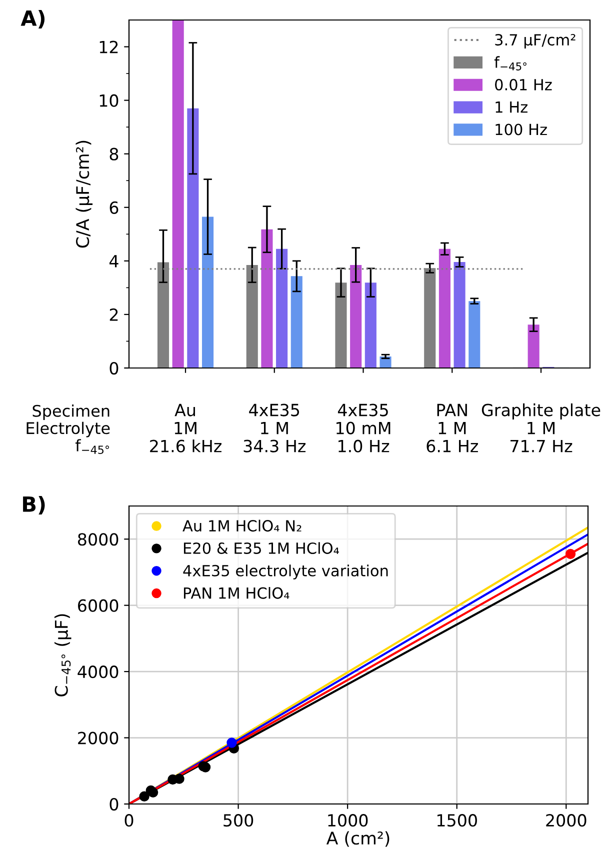 This screenshot has height=851, width=616. Describe the element at coordinates (84, 194) in the screenshot. I see `y-axis-title: C/A (µF/cm²)` at that location.